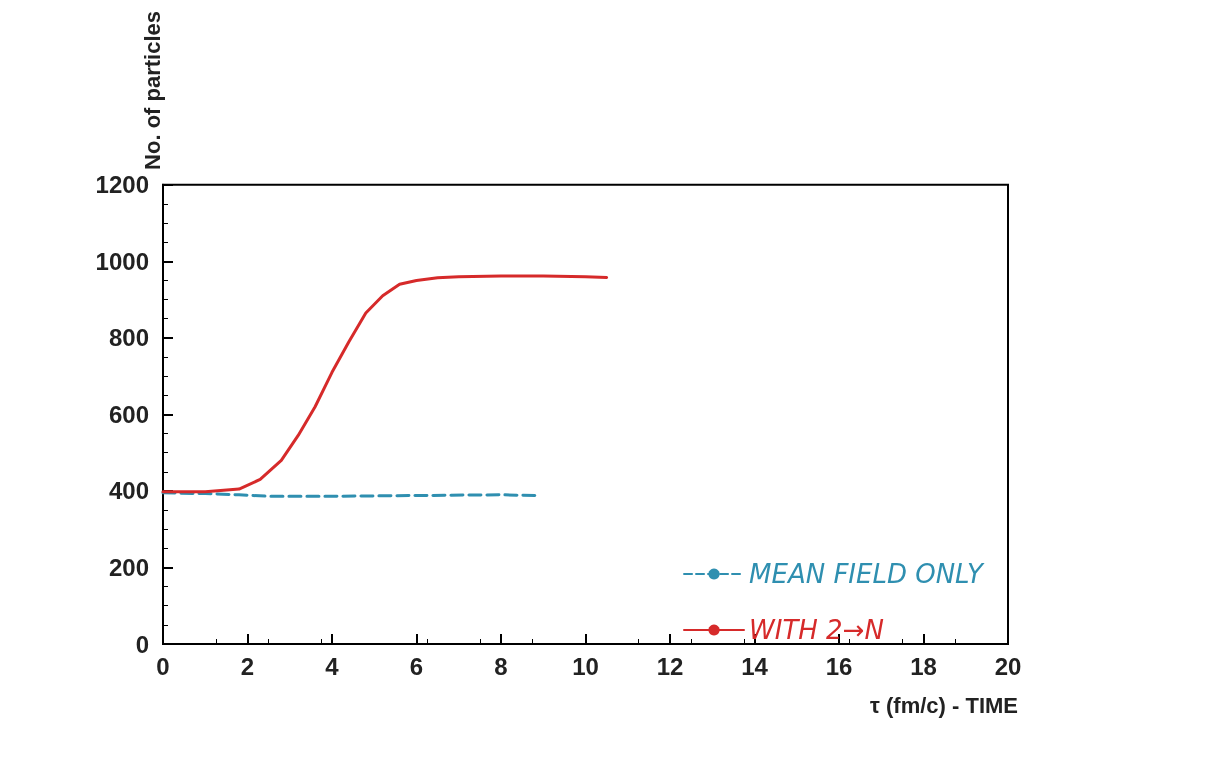 The width and height of the screenshot is (1217, 771). What do you see at coordinates (944, 705) in the screenshot?
I see `x-axis-title: τ (fm/c) - TIME` at bounding box center [944, 705].